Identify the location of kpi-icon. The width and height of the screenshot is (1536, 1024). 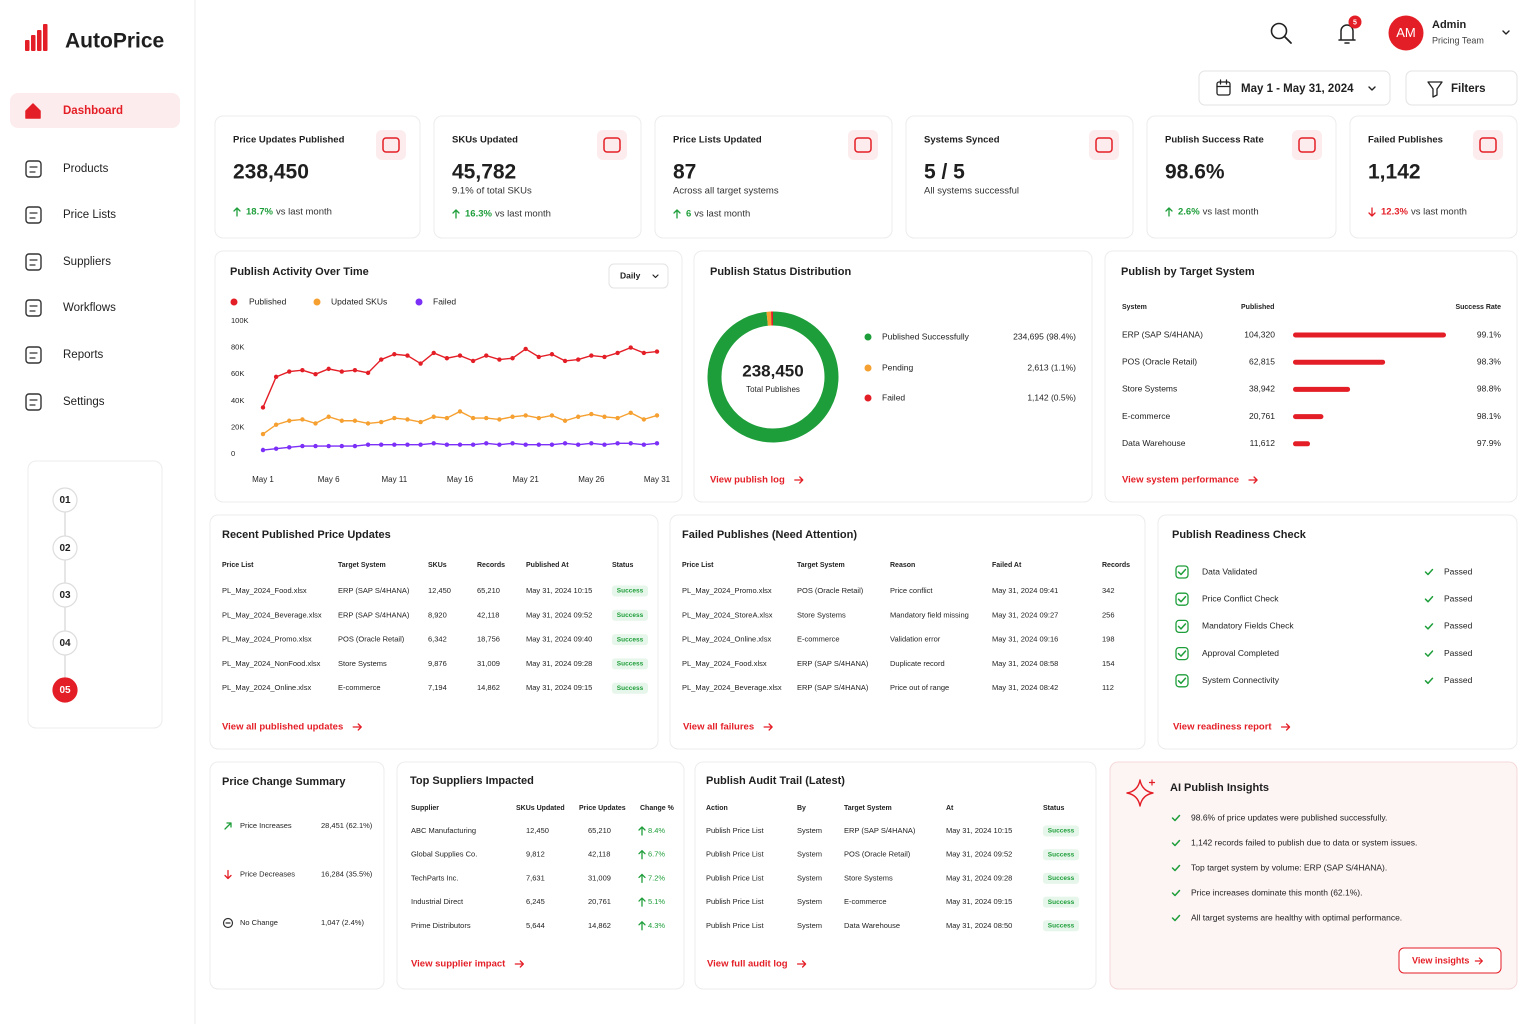
(863, 145).